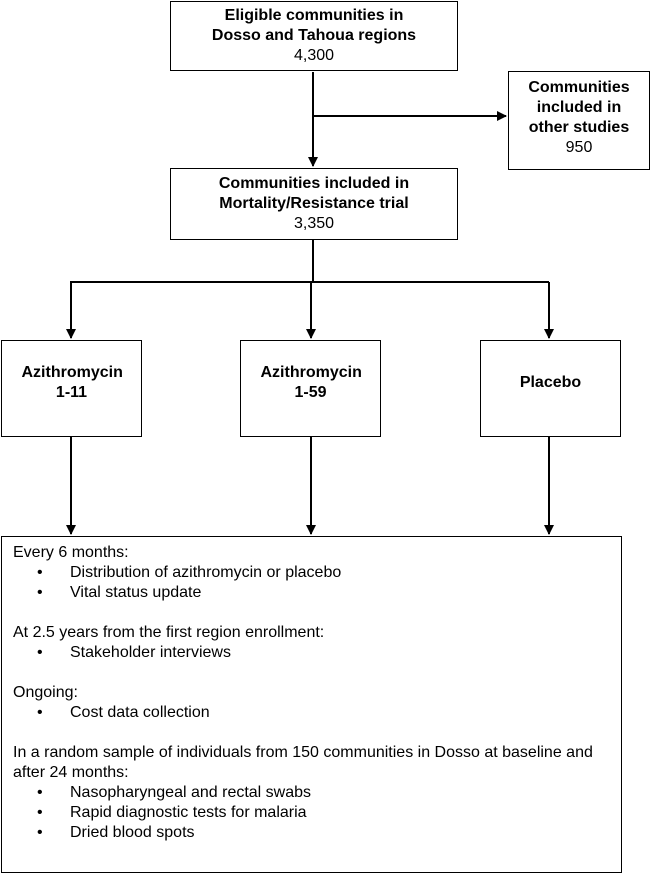 Image resolution: width=650 pixels, height=875 pixels. What do you see at coordinates (314, 223) in the screenshot?
I see `trial-communities-count: 3,350` at bounding box center [314, 223].